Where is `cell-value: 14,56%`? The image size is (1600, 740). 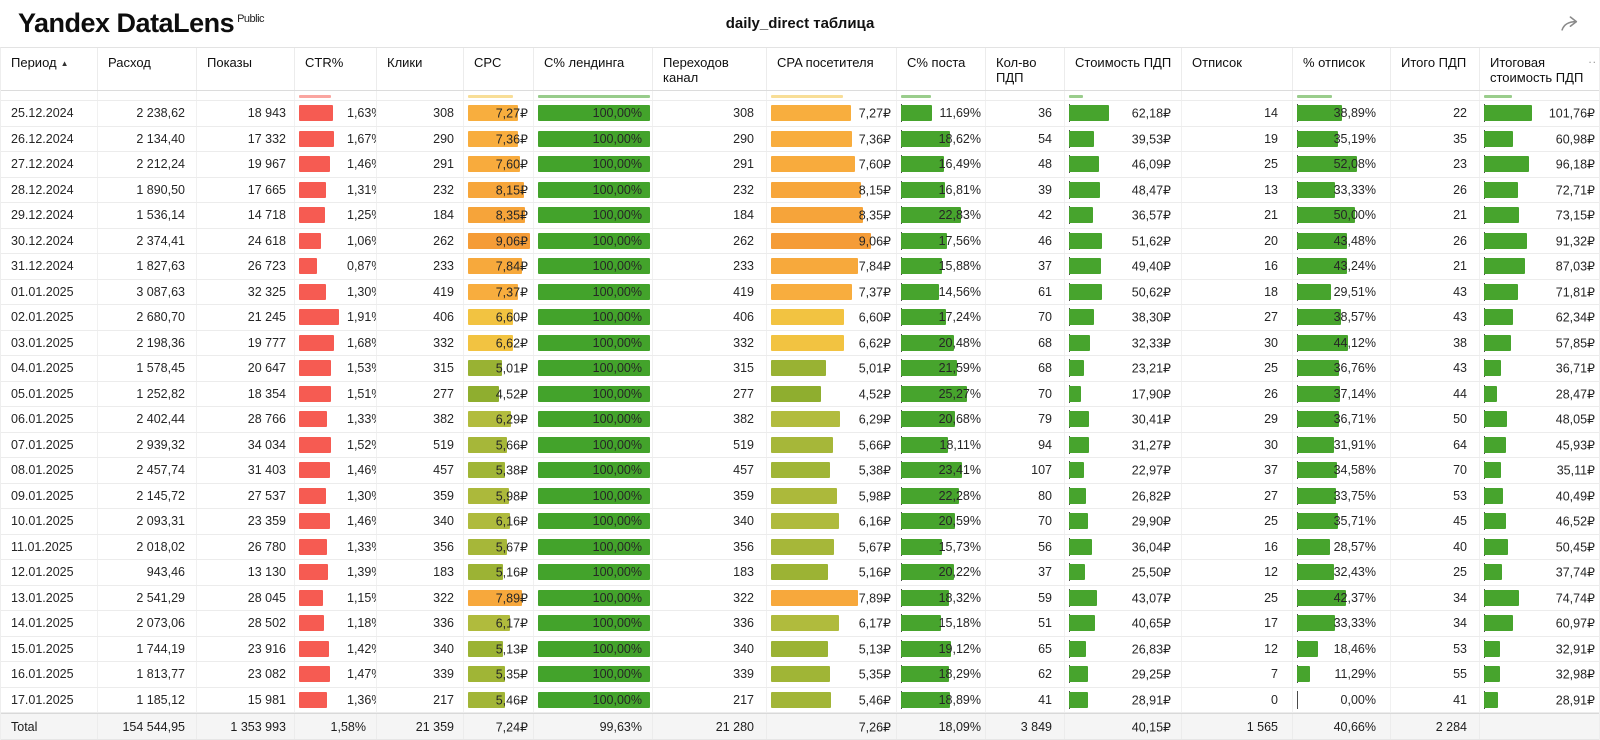 cell-value: 14,56% is located at coordinates (959, 291).